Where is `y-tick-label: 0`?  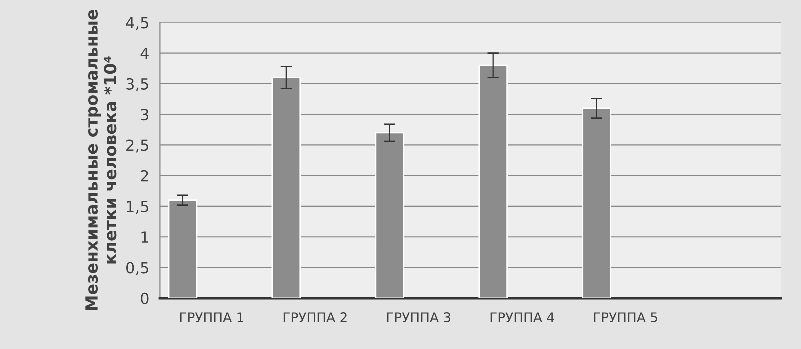
y-tick-label: 0 is located at coordinates (145, 298).